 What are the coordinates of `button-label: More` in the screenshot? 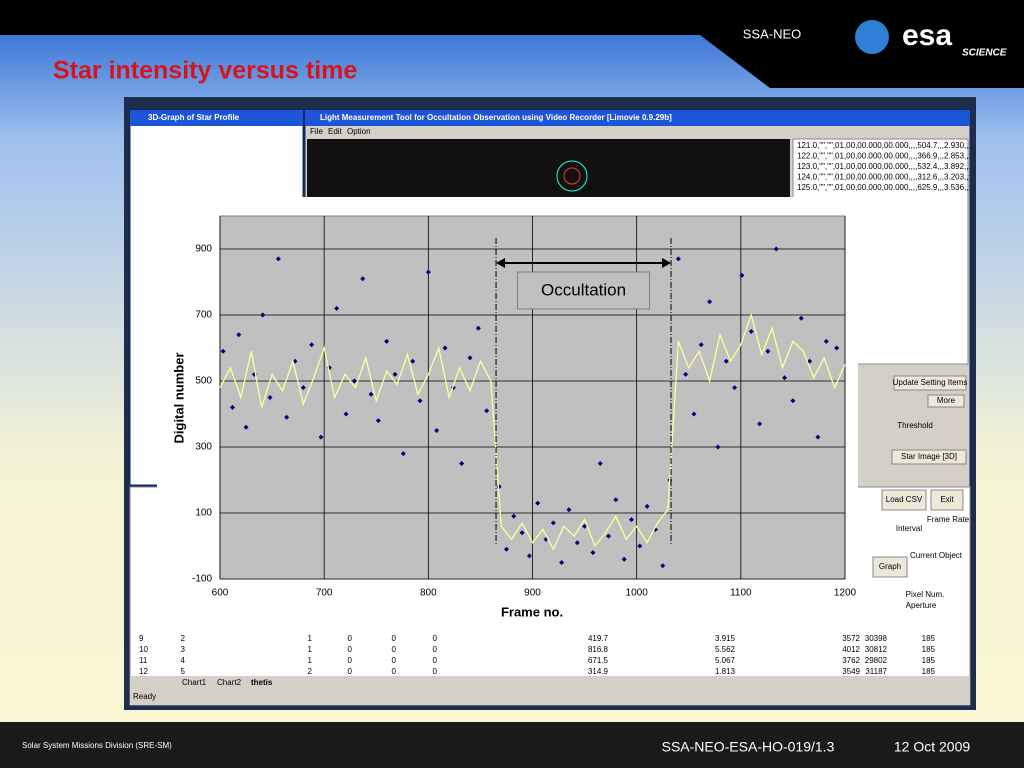 It's located at (946, 400).